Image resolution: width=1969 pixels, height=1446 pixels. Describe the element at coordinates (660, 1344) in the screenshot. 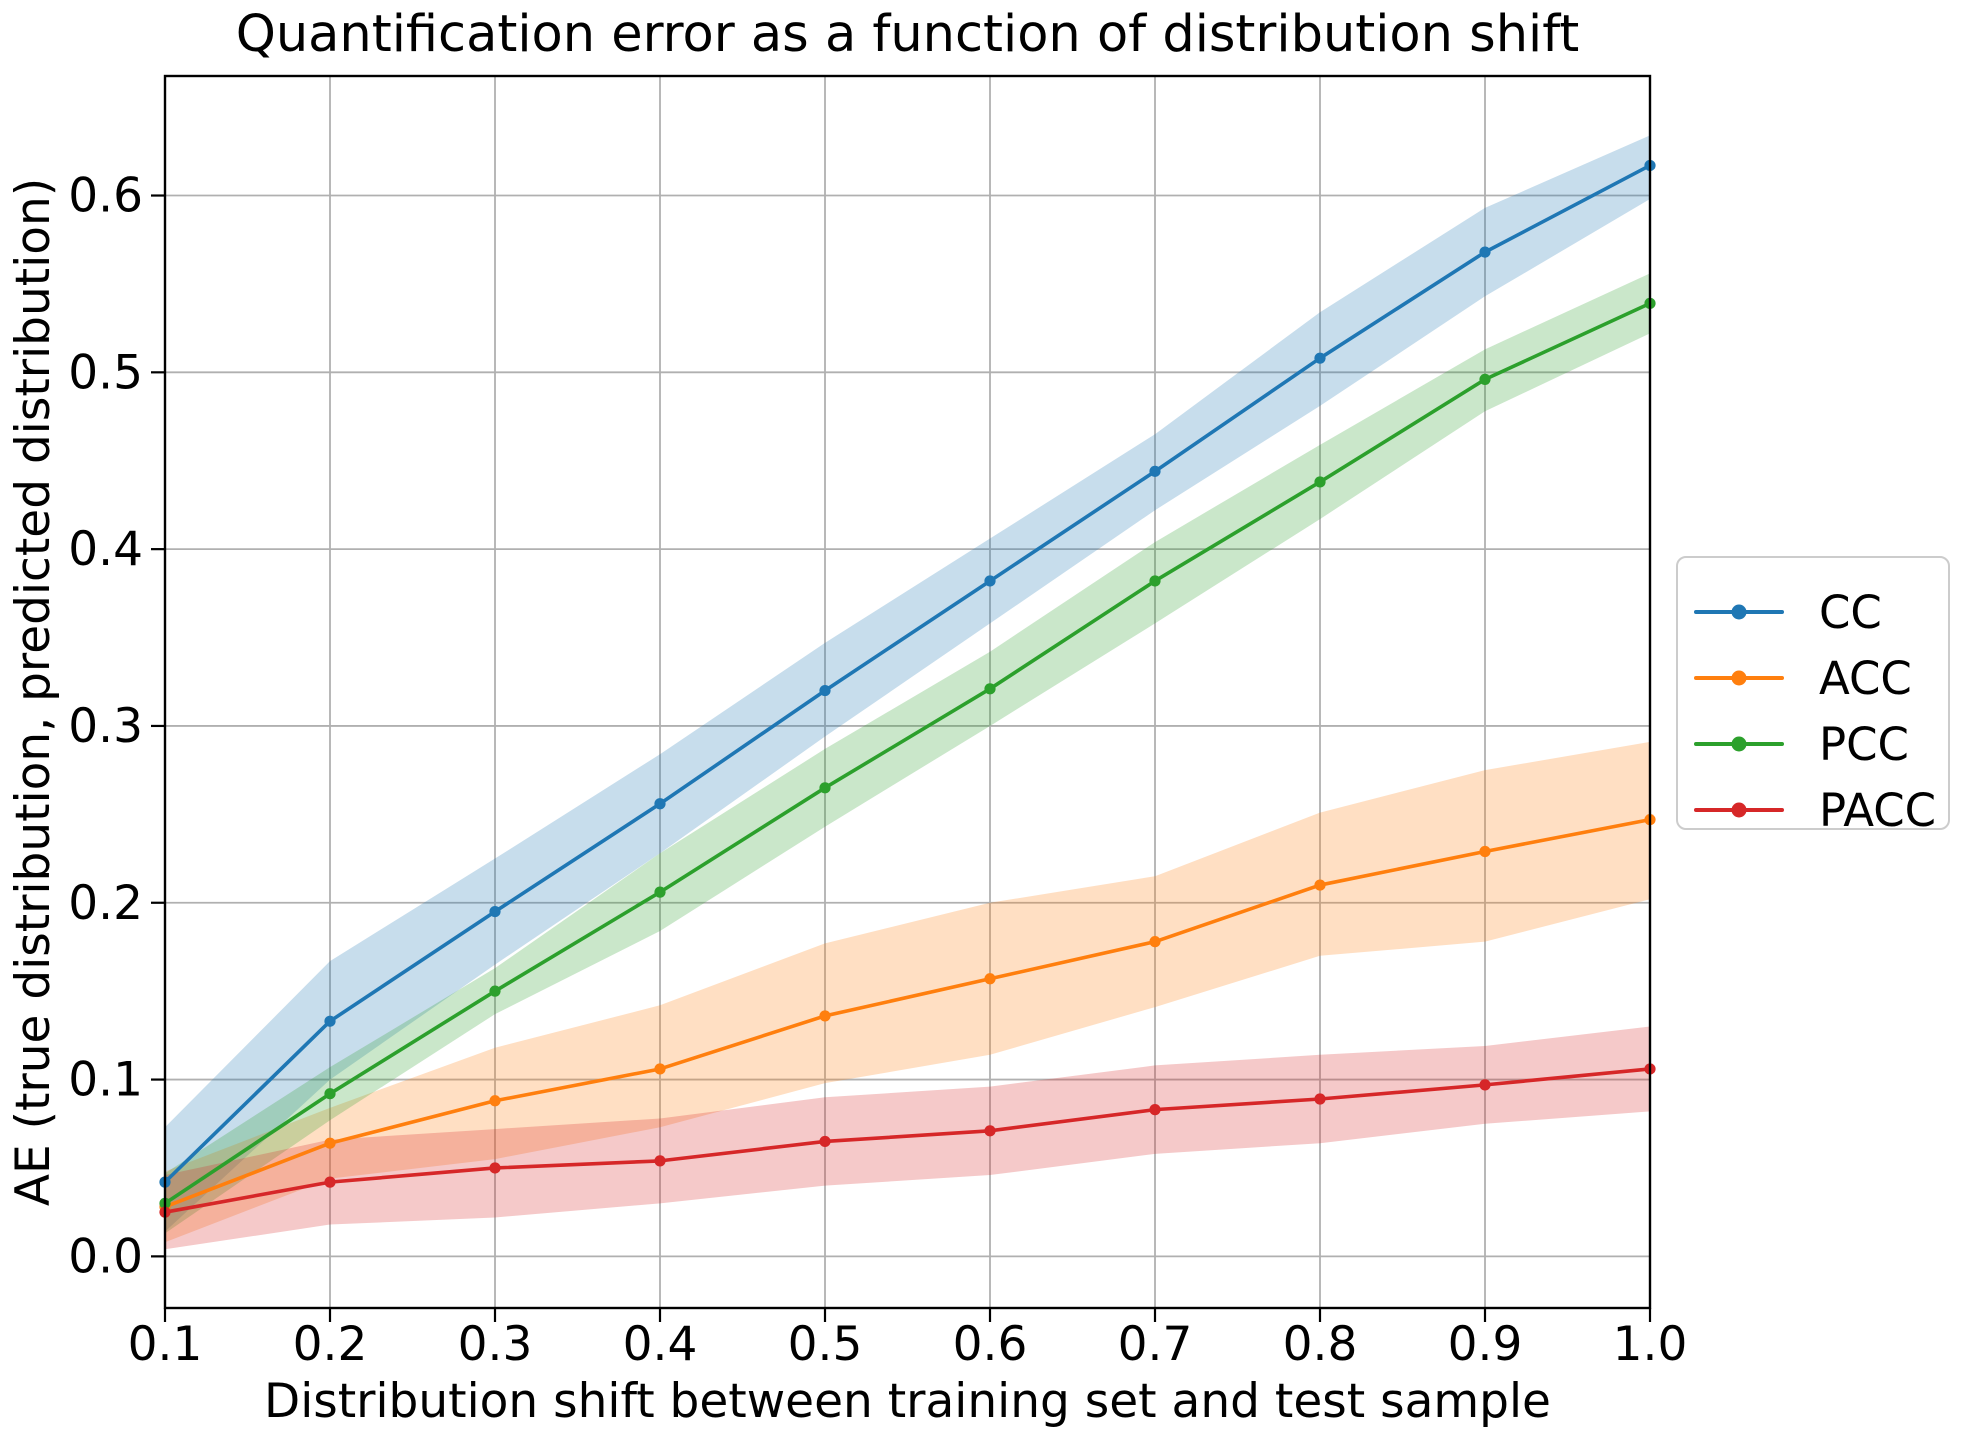

I see `x-tick-label: 0.4` at that location.